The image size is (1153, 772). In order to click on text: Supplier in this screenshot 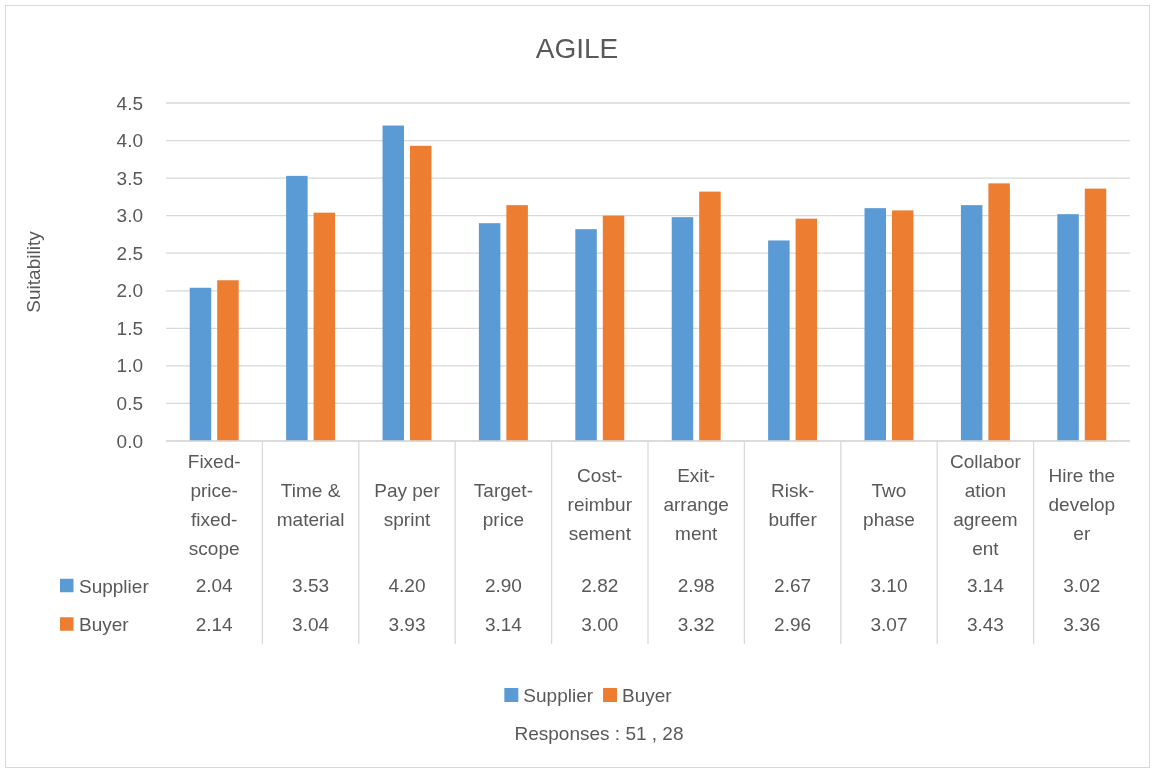, I will do `click(558, 695)`.